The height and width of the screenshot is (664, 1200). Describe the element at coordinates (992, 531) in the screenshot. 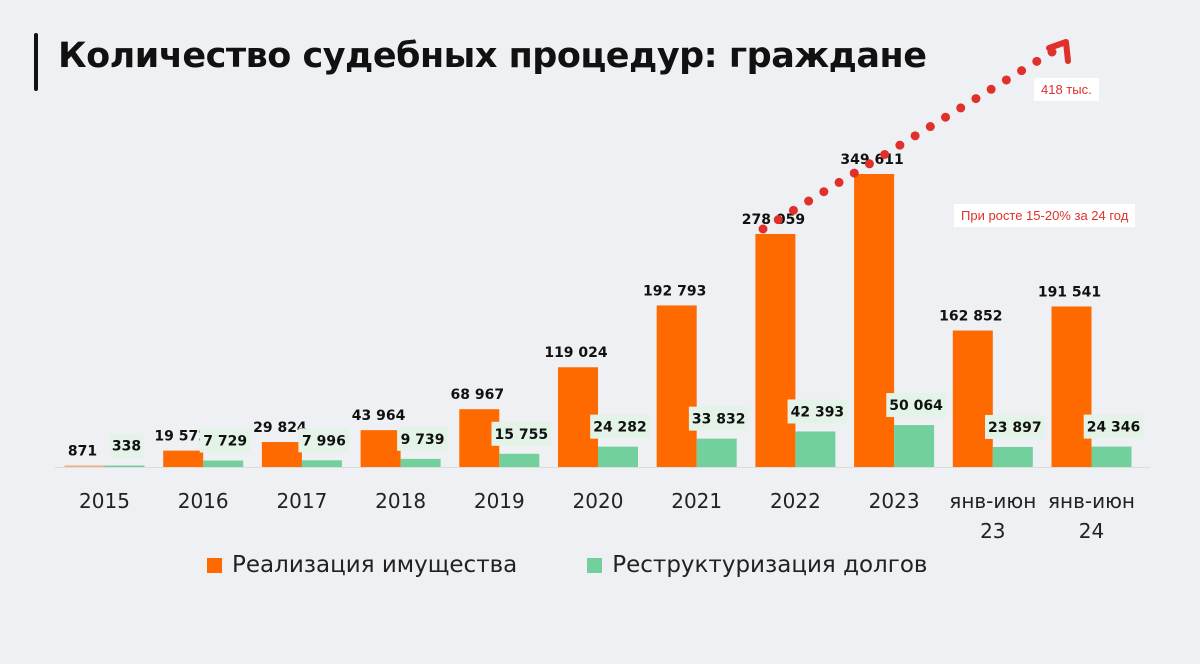

I see `x-tick-label: 23` at that location.